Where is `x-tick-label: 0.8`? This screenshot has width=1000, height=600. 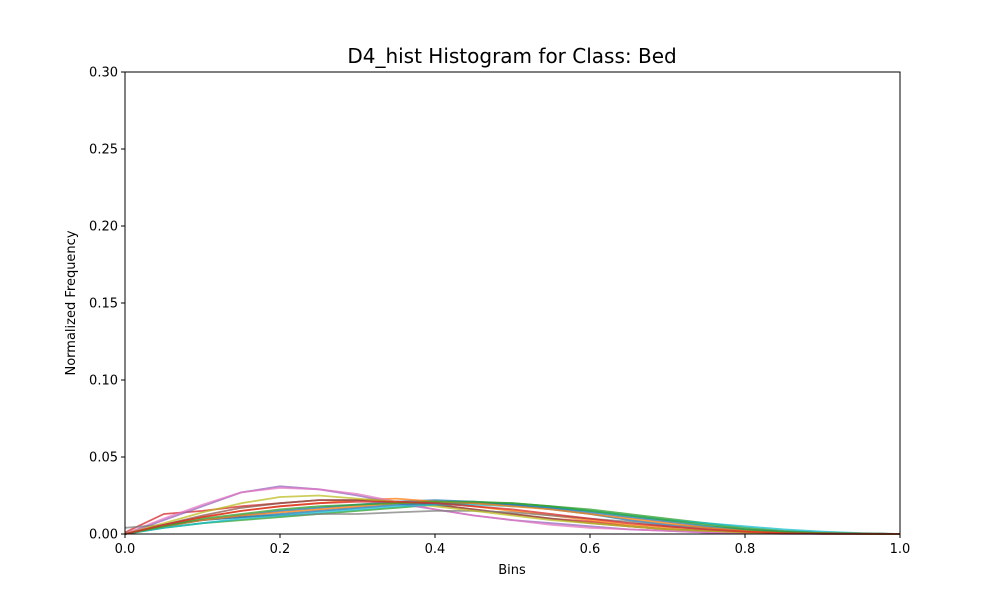 x-tick-label: 0.8 is located at coordinates (745, 549).